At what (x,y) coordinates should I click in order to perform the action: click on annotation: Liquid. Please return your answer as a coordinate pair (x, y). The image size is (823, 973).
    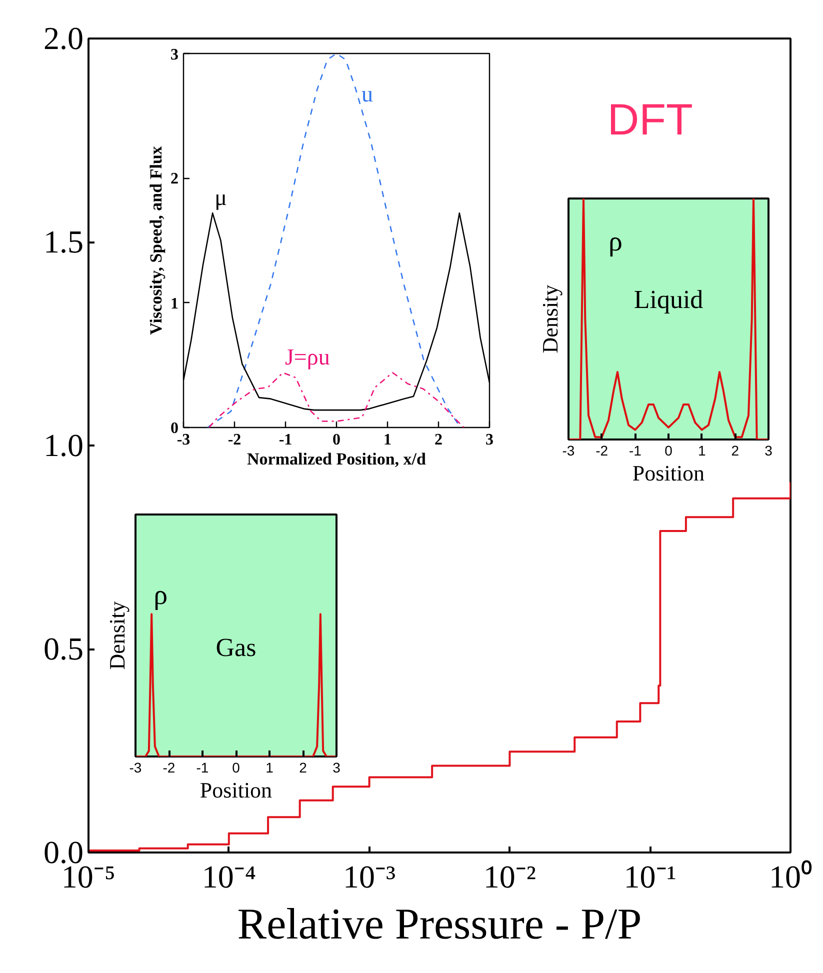
    Looking at the image, I should click on (669, 299).